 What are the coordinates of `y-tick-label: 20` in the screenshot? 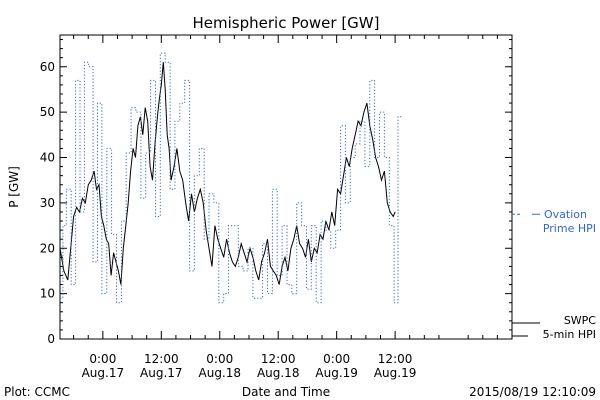 It's located at (47, 248).